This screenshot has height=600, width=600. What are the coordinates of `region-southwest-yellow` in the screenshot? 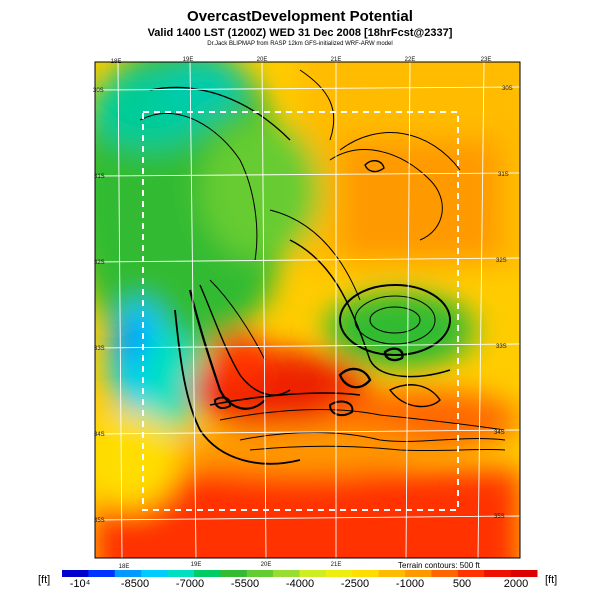 It's located at (137, 460).